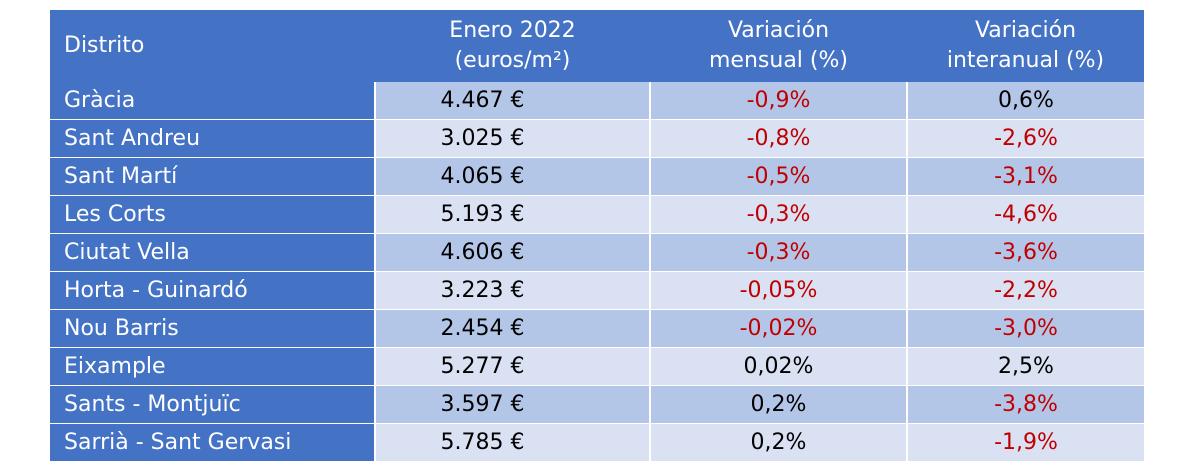 This screenshot has width=1200, height=470. Describe the element at coordinates (779, 138) in the screenshot. I see `monthly-change-cell: -0,8%` at that location.